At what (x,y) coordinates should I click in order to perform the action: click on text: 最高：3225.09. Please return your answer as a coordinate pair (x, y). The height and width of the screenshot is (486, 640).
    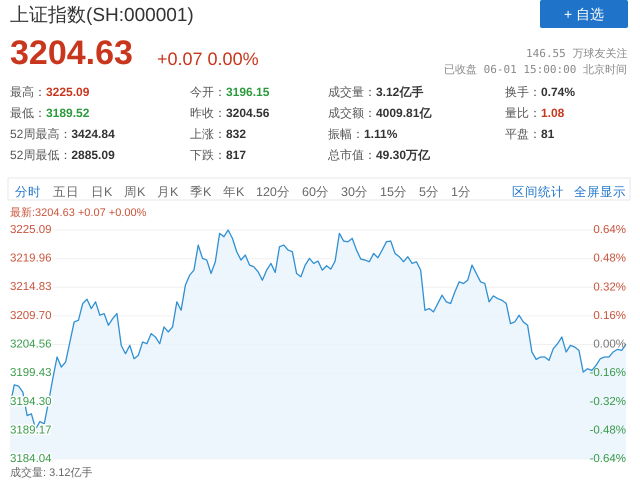
    Looking at the image, I should click on (50, 92).